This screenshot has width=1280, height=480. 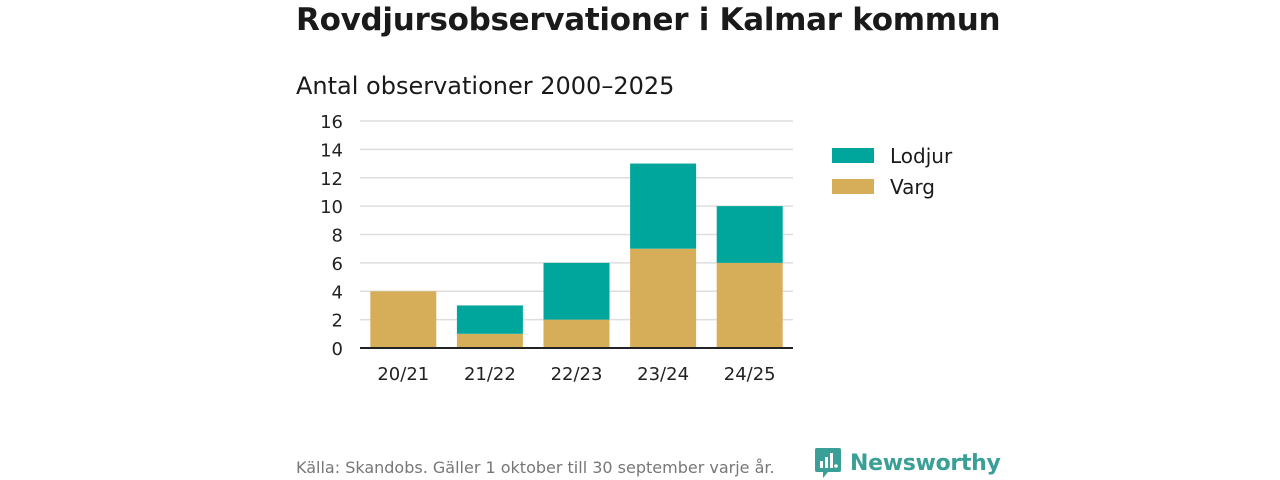 I want to click on y-tick-label: 14, so click(x=331, y=150).